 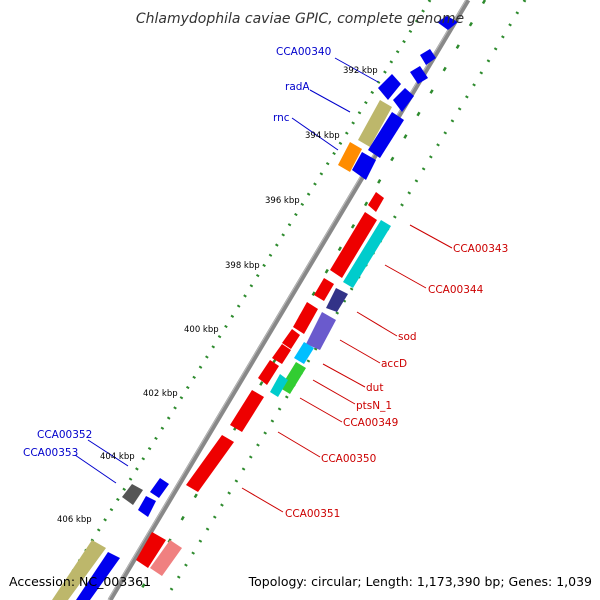 What do you see at coordinates (50, 453) in the screenshot?
I see `gene-label-CCA00353: CCA00353` at bounding box center [50, 453].